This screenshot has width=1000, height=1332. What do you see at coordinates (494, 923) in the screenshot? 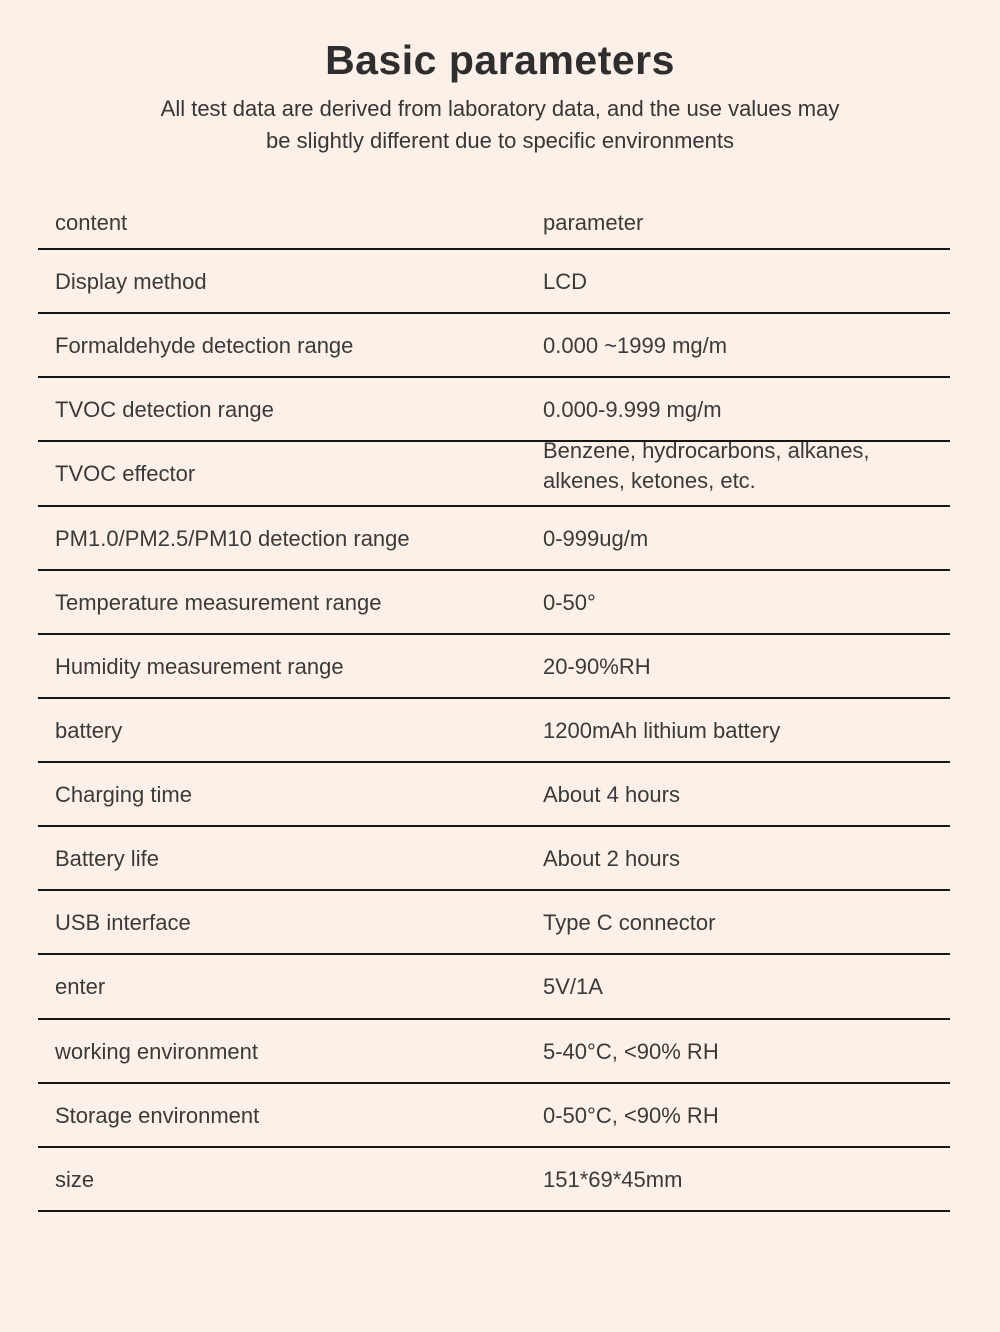
I see `table-row-usb-interface: USB interface Type C connector` at bounding box center [494, 923].